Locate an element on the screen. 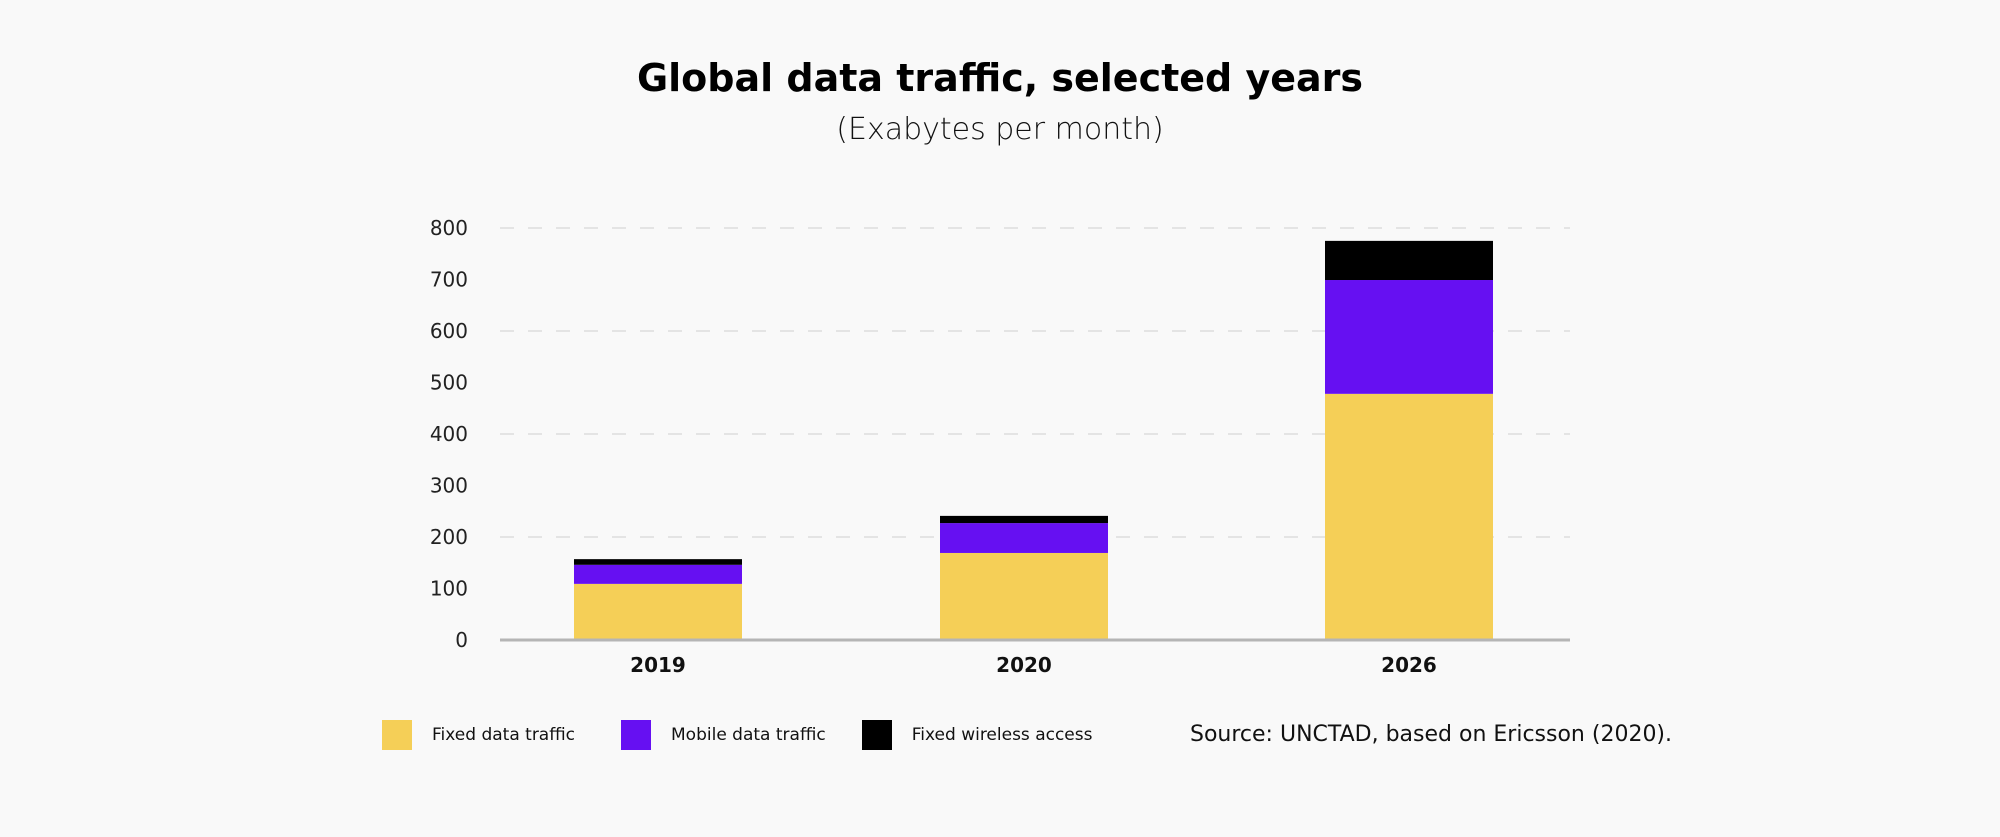 The height and width of the screenshot is (837, 2000). bar-2020-mobile-data-traffic is located at coordinates (1024, 538).